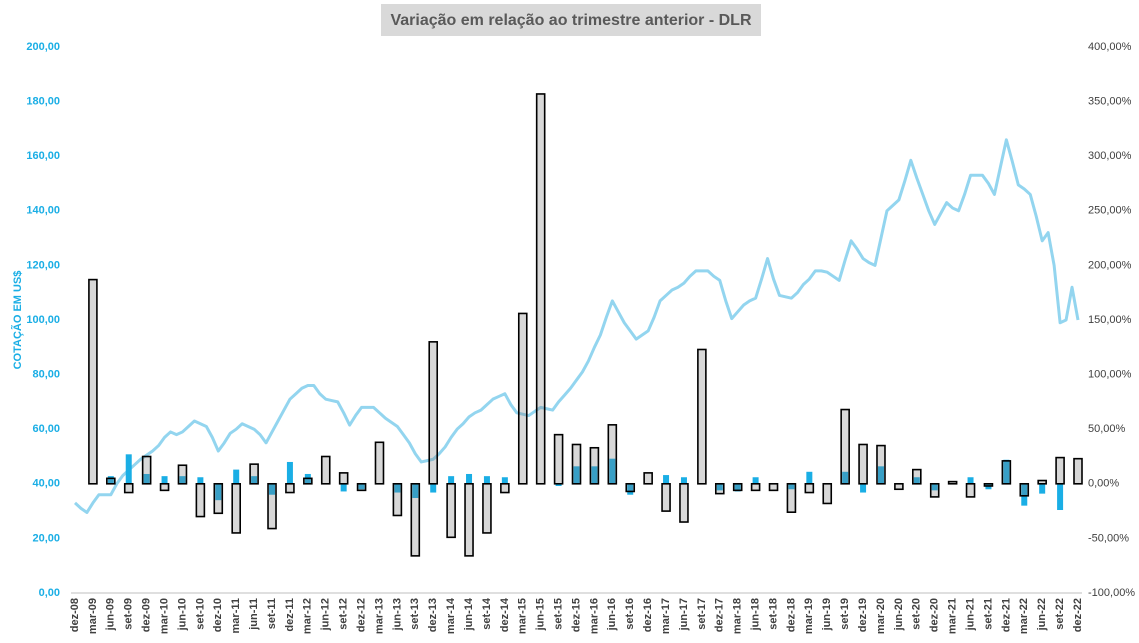 Image resolution: width=1139 pixels, height=643 pixels. I want to click on y-tick-label: 60,00, so click(46, 429).